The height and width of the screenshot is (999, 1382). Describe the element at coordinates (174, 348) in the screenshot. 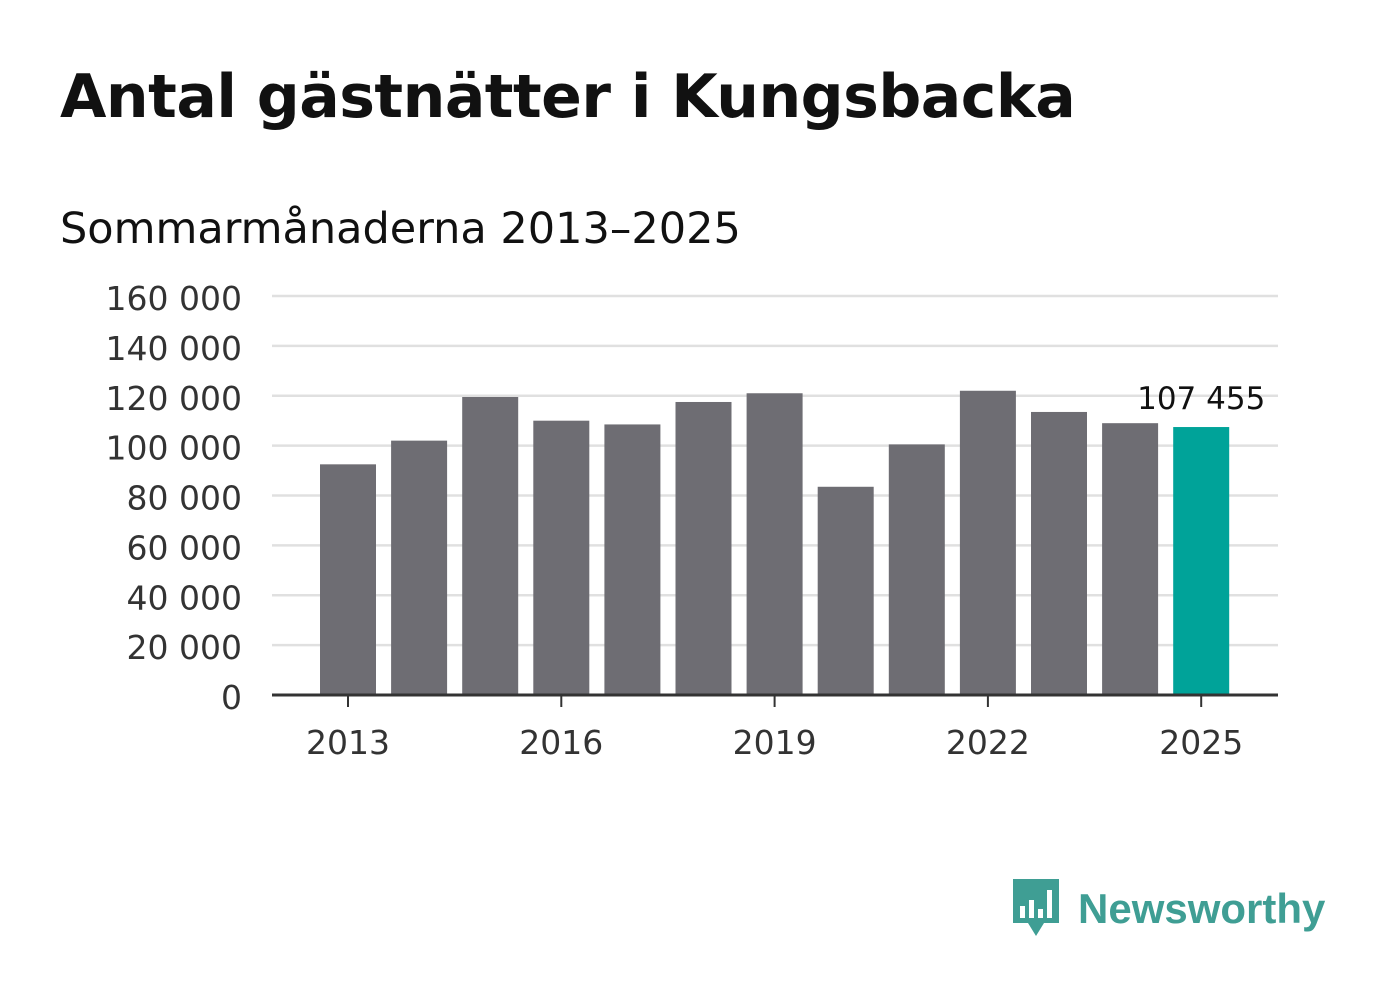

I see `y-tick-label: 140 000` at that location.